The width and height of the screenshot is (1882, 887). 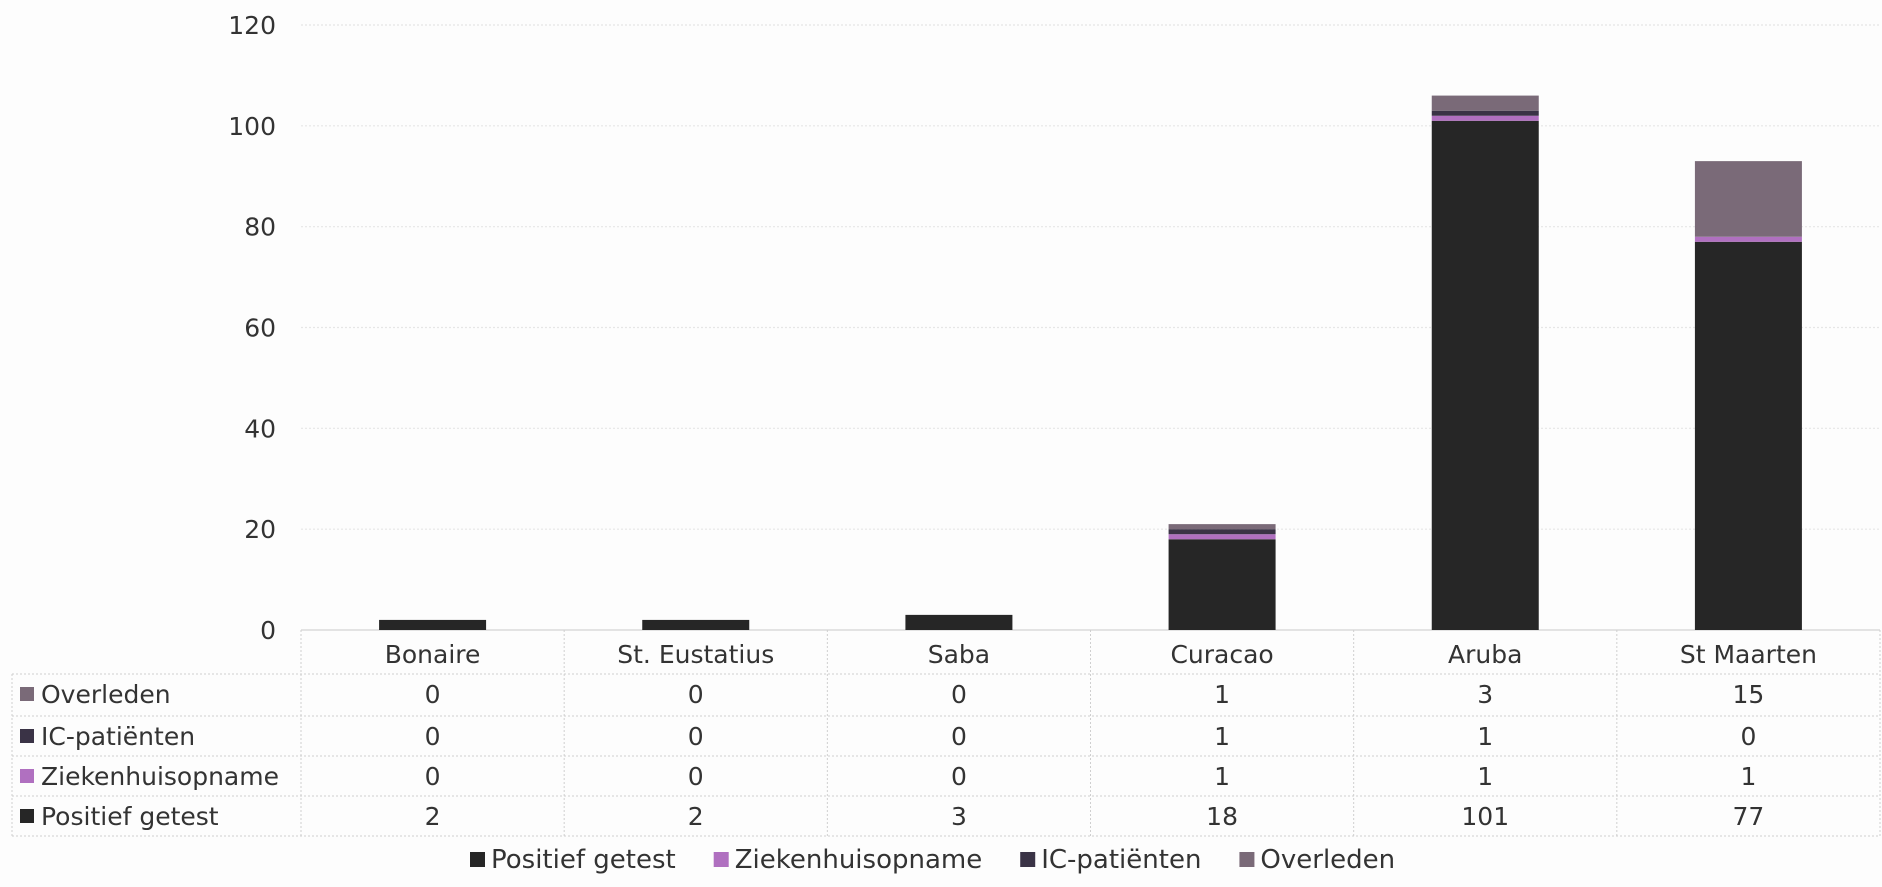 What do you see at coordinates (583, 860) in the screenshot?
I see `legend-label: Positief getest` at bounding box center [583, 860].